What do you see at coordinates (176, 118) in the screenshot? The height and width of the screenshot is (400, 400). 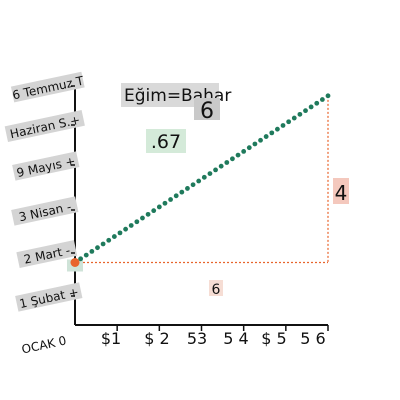 I see `chart-title-group: Eğim=Bahar 6 .67` at bounding box center [176, 118].